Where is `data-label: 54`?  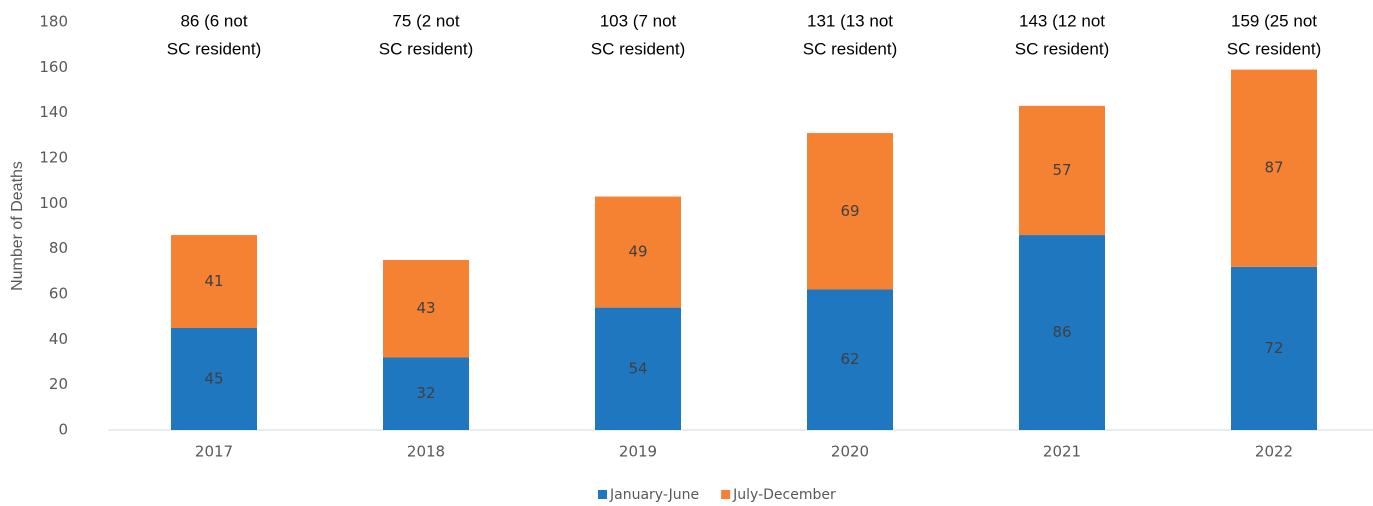
data-label: 54 is located at coordinates (637, 368).